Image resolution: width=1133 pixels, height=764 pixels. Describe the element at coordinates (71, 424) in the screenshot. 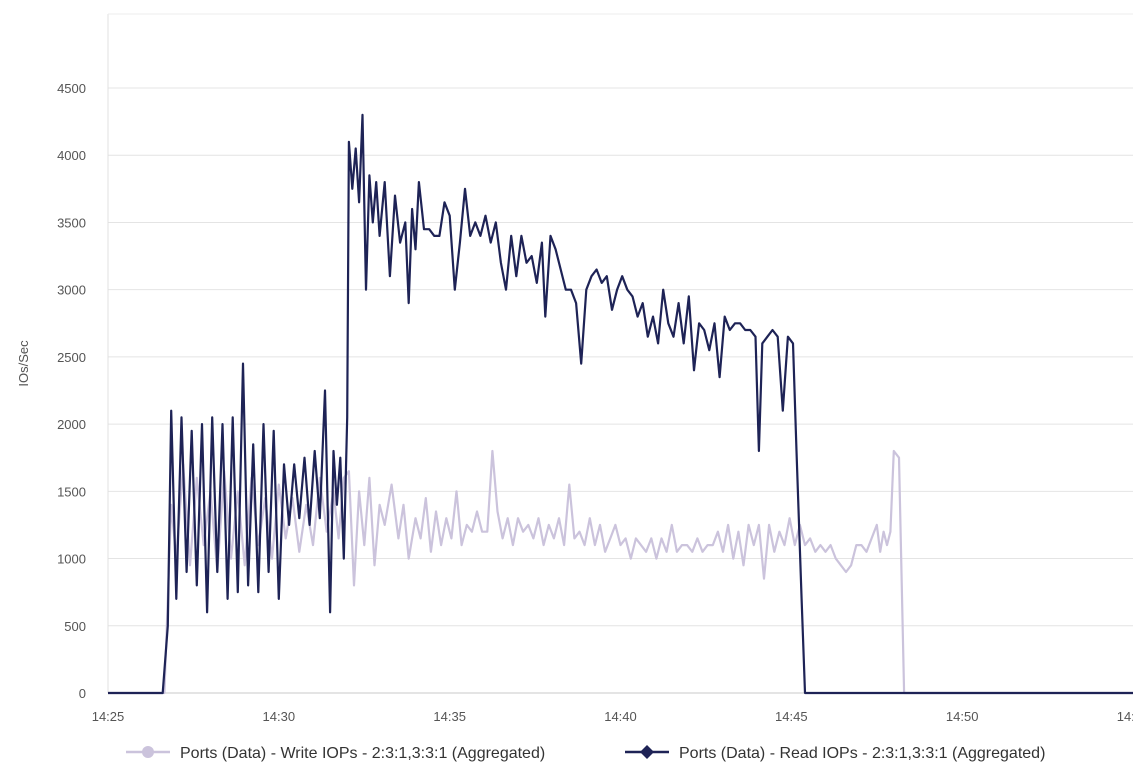

I see `y-tick-label: 2000` at that location.